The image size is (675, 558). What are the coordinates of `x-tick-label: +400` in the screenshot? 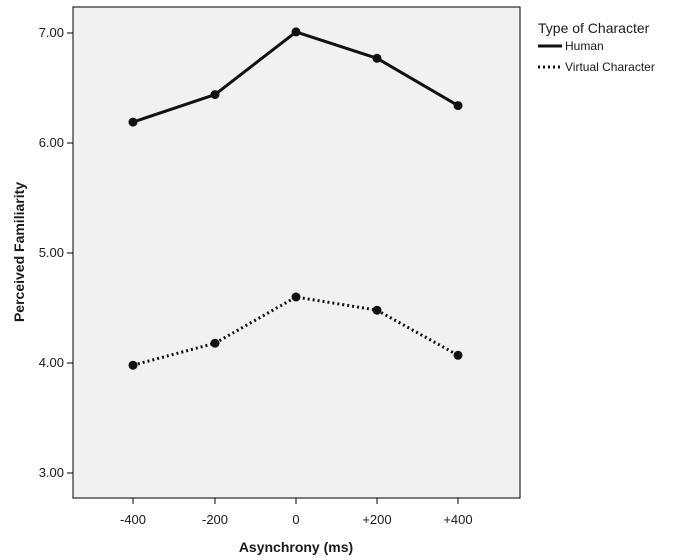 It's located at (457, 519).